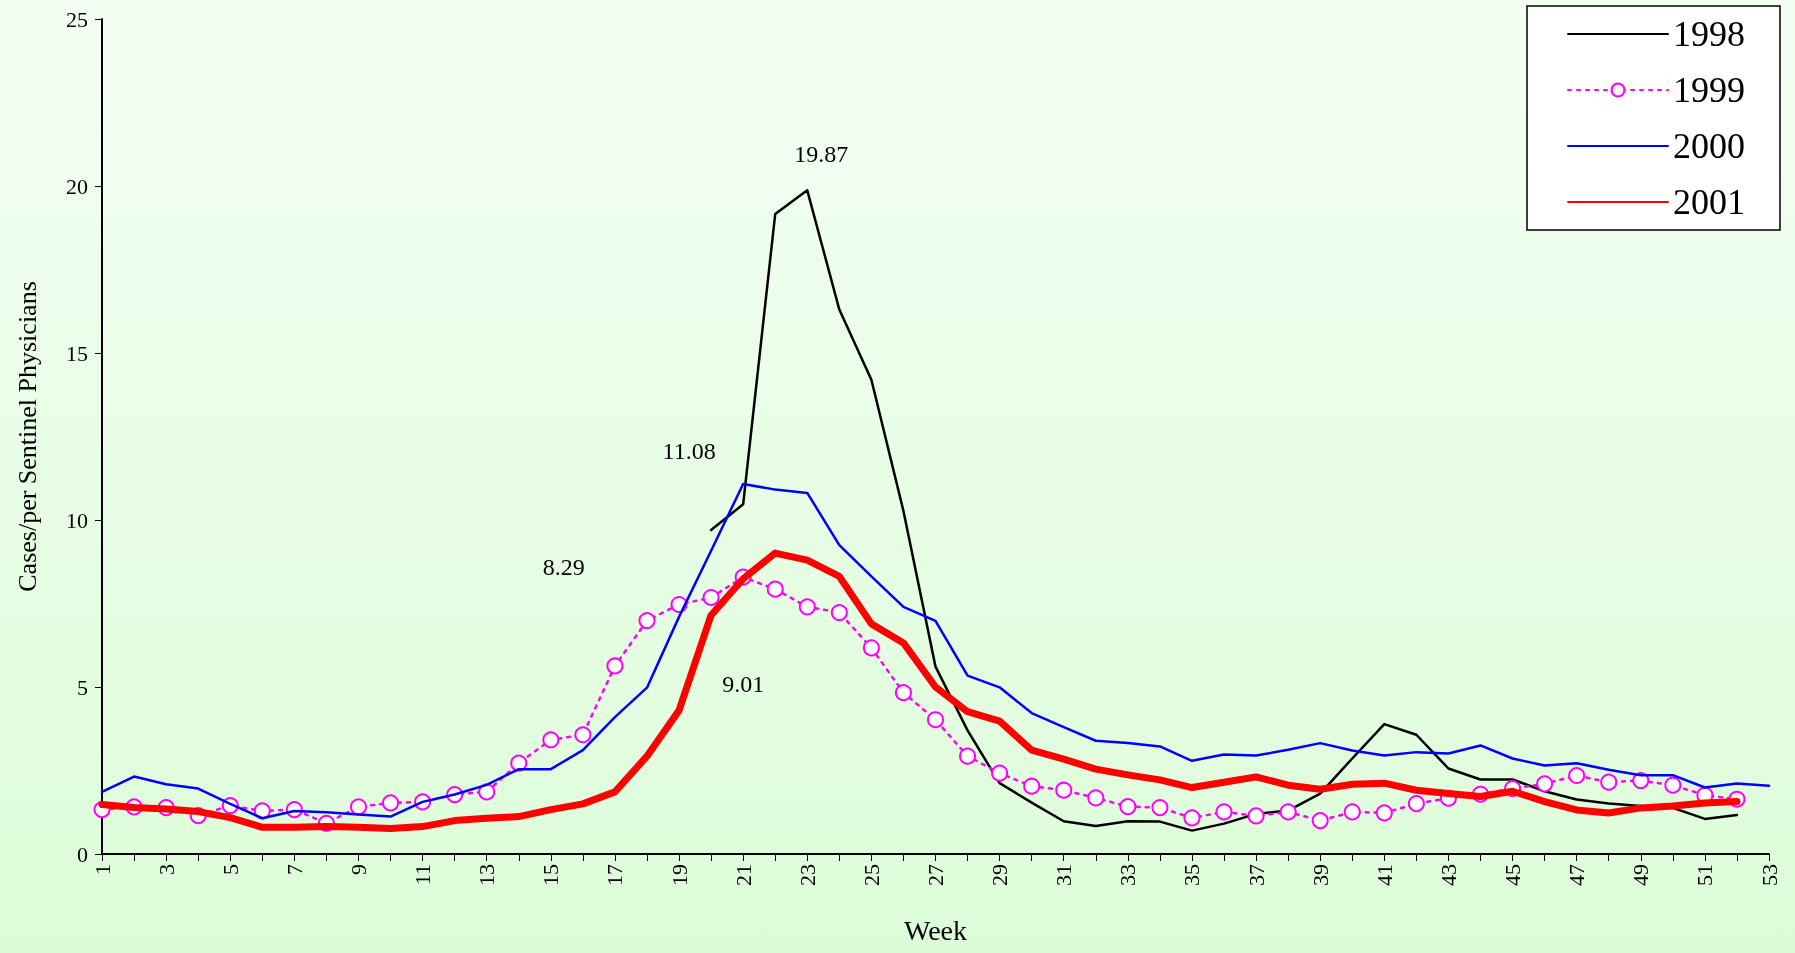 Image resolution: width=1795 pixels, height=953 pixels. I want to click on x-tick-label: 1, so click(102, 869).